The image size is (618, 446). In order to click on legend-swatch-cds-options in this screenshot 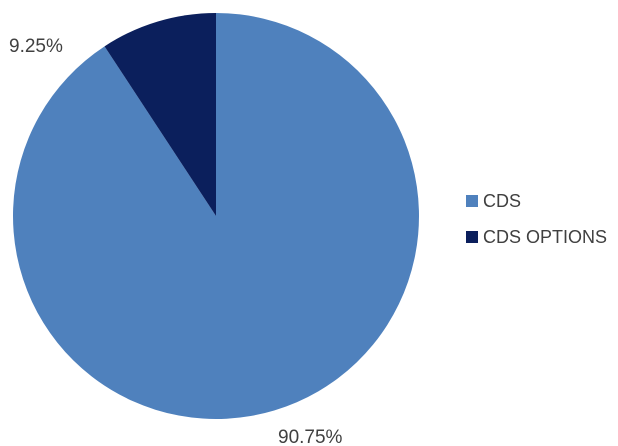, I will do `click(472, 237)`.